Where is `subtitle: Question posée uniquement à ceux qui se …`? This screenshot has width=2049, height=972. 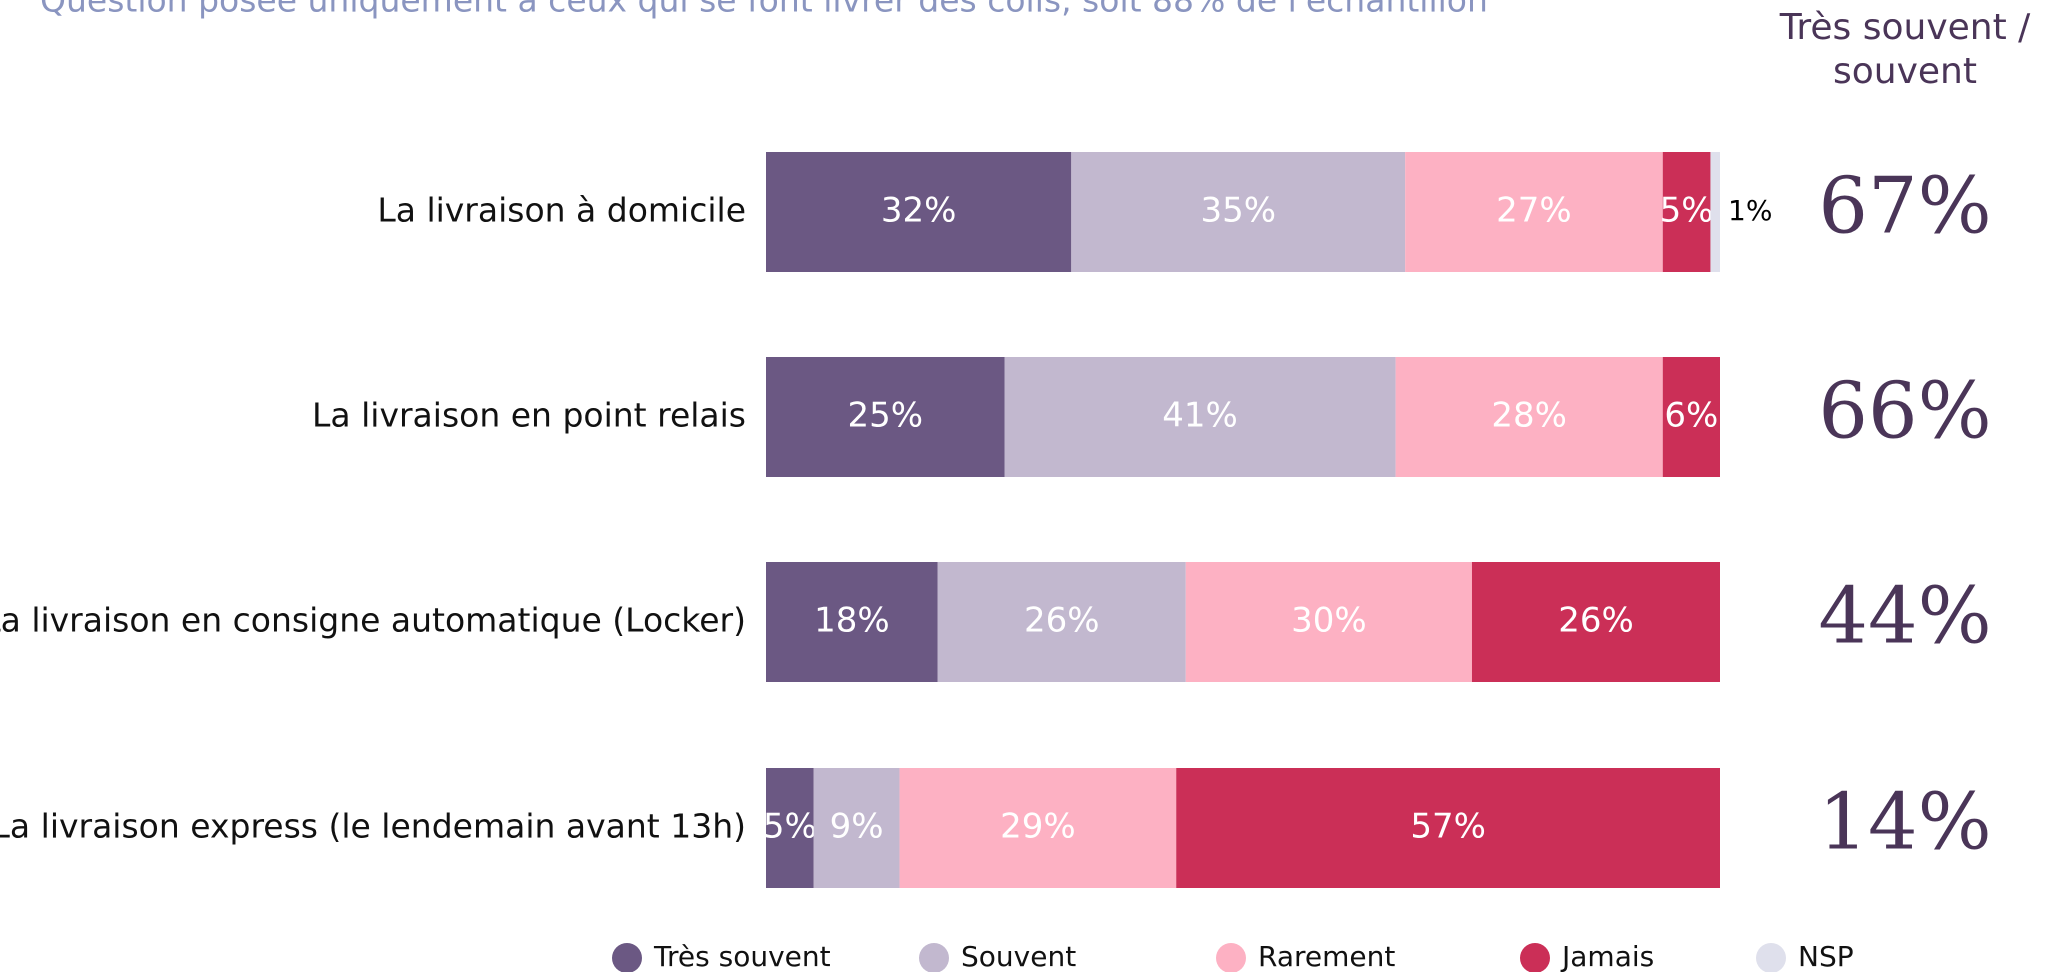
subtitle: Question posée uniquement à ceux qui se … is located at coordinates (764, 10).